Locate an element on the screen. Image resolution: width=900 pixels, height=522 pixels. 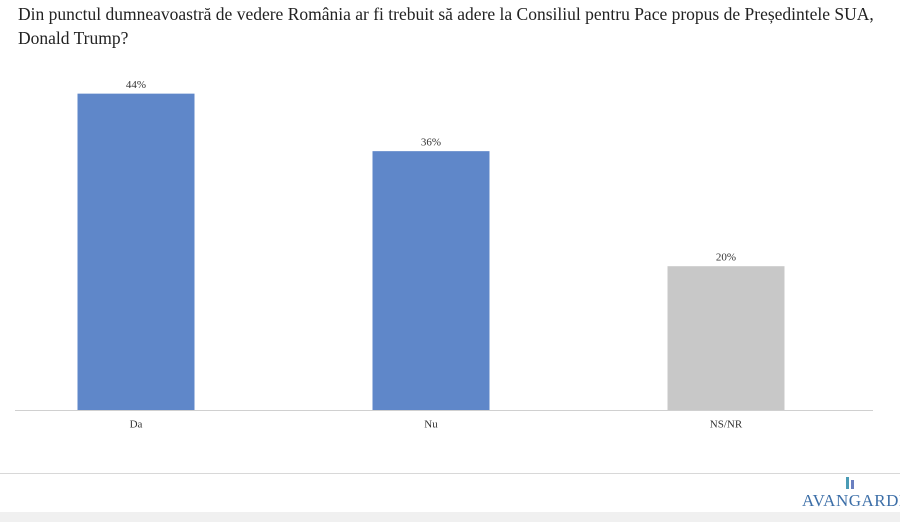
logo: AVANGARDE is located at coordinates (851, 493).